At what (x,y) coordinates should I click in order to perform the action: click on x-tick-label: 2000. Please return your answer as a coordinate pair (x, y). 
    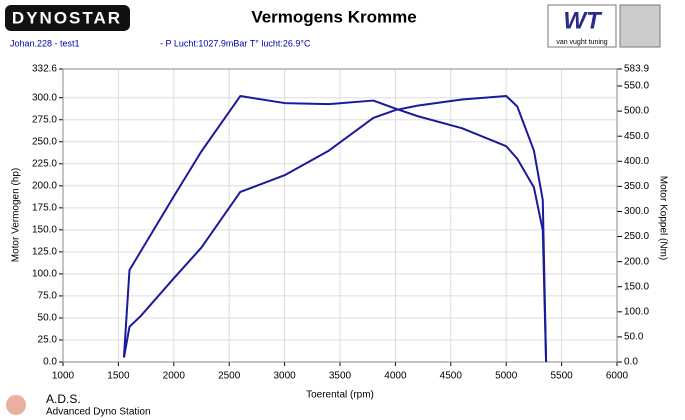
    Looking at the image, I should click on (174, 376).